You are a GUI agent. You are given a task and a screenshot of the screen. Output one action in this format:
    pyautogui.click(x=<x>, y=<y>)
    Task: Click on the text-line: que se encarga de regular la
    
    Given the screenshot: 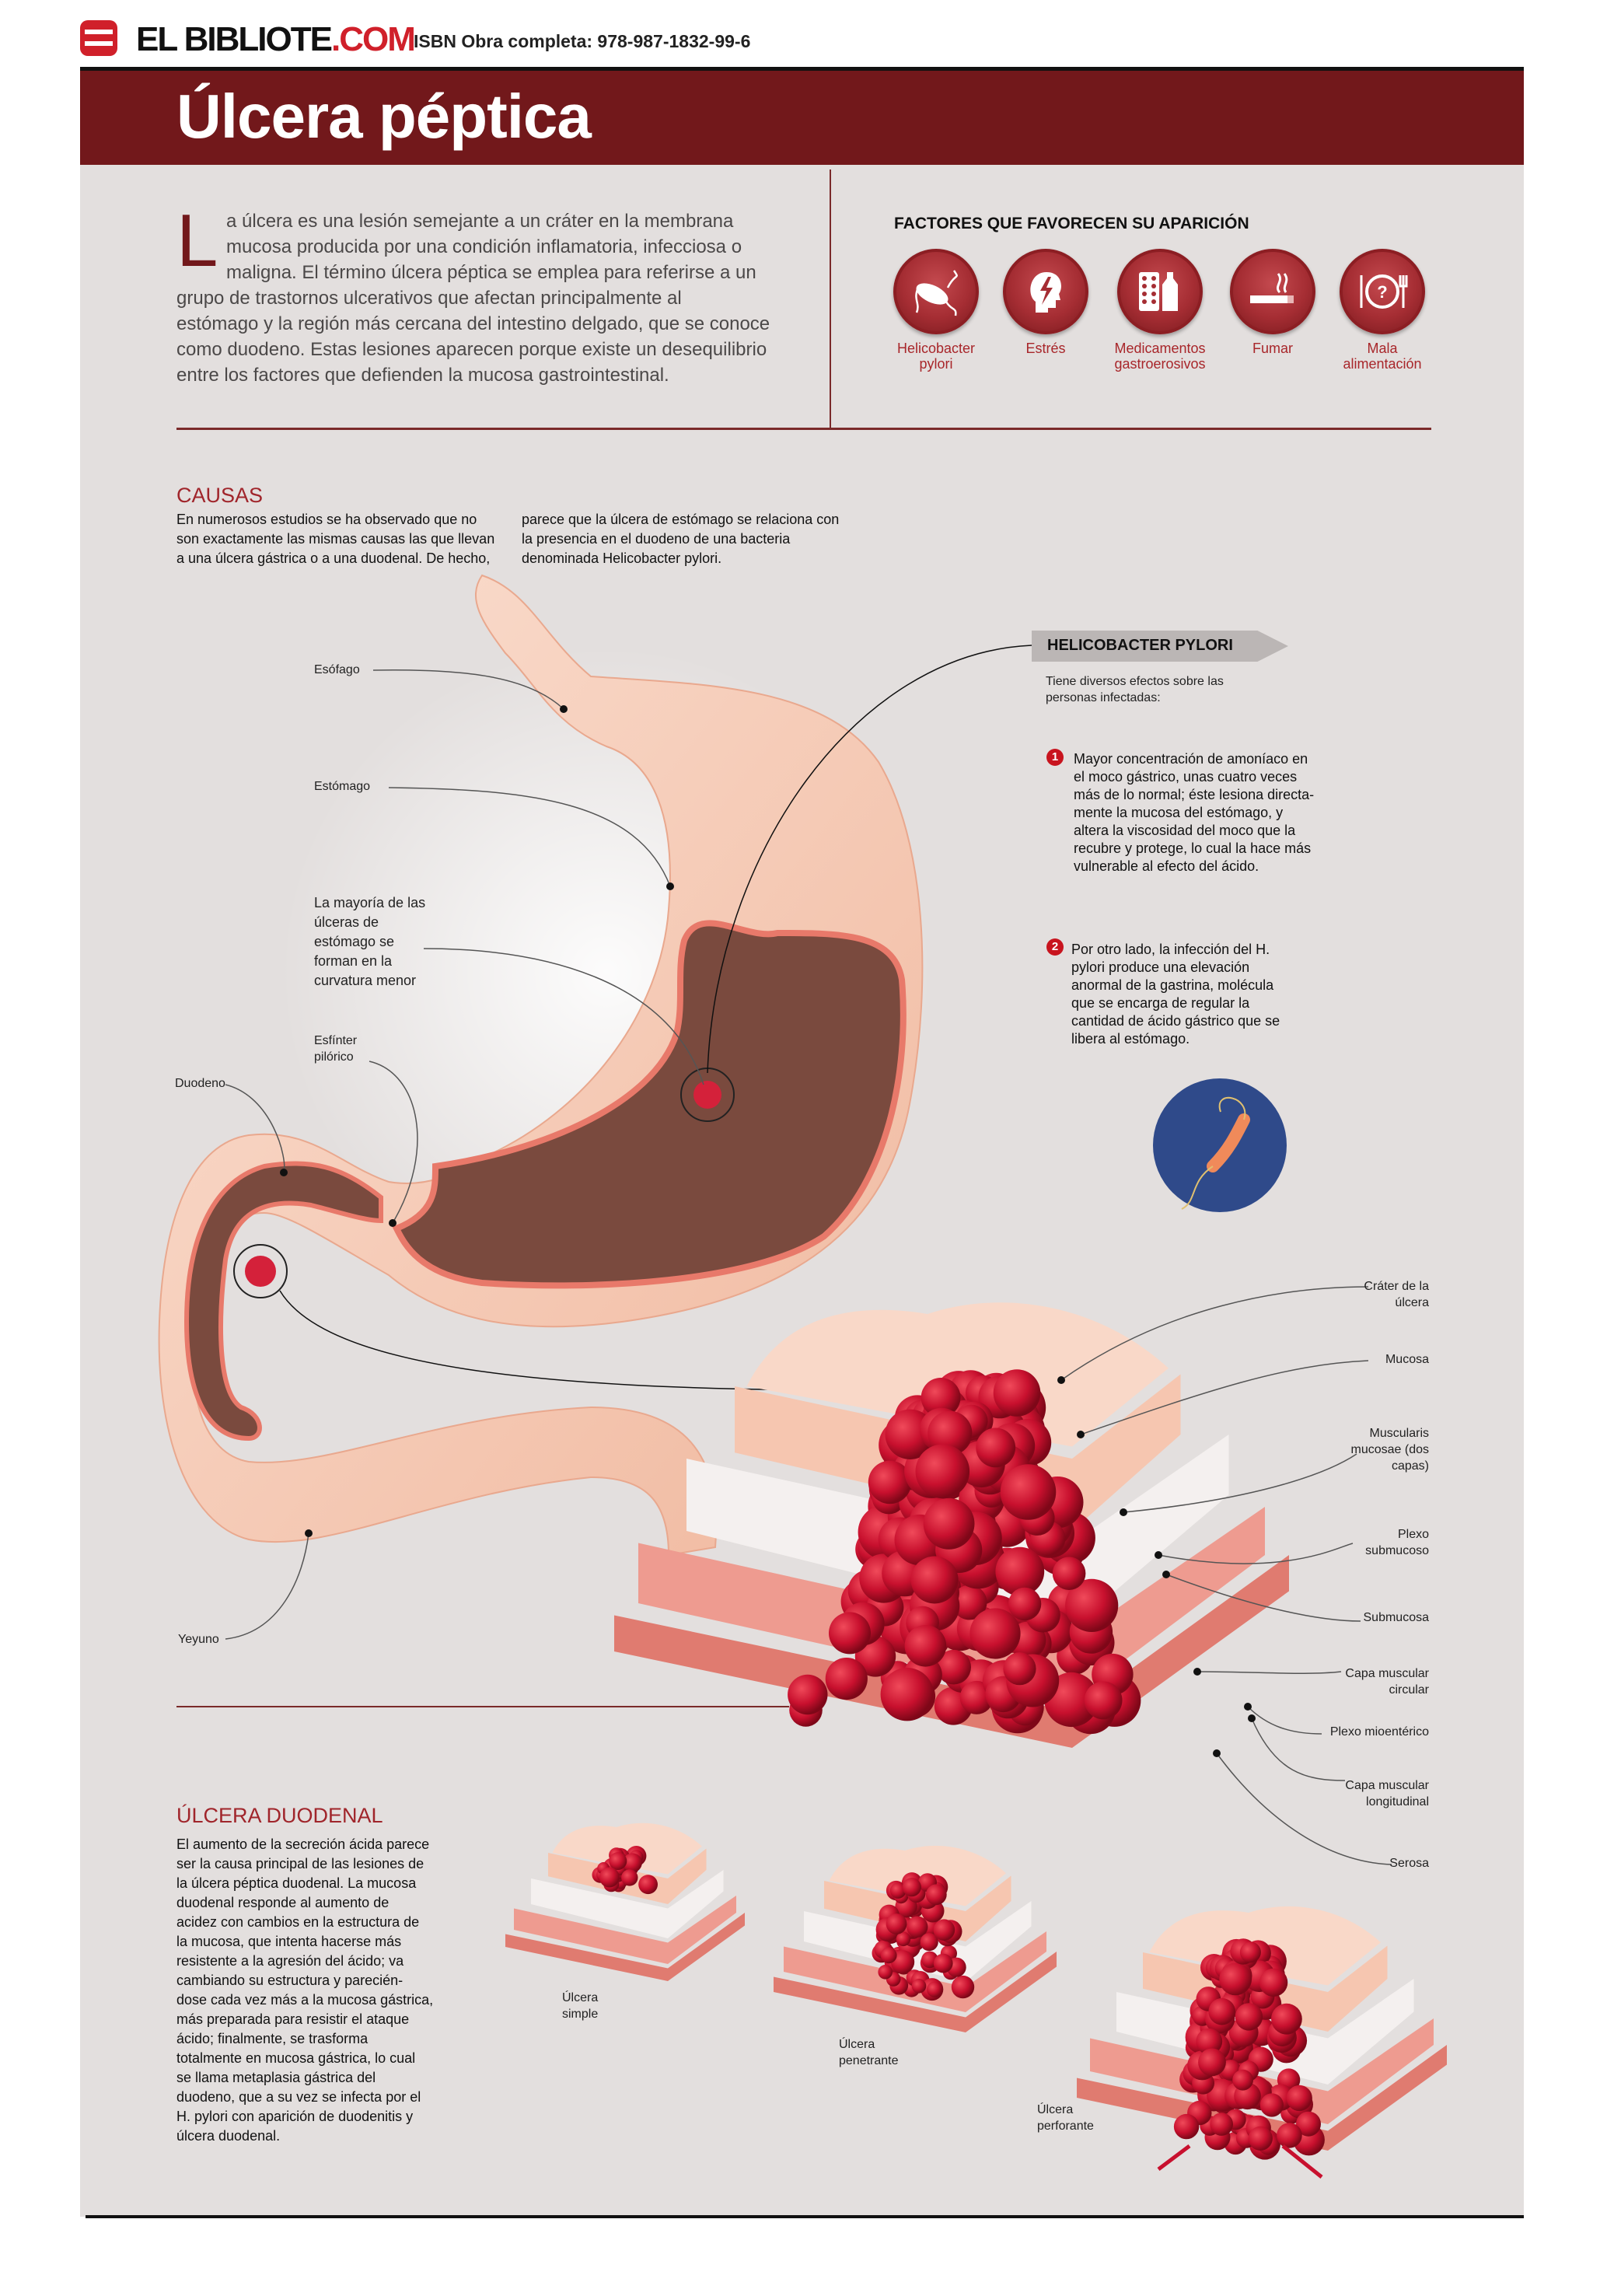 What is the action you would take?
    pyautogui.click(x=1160, y=1003)
    